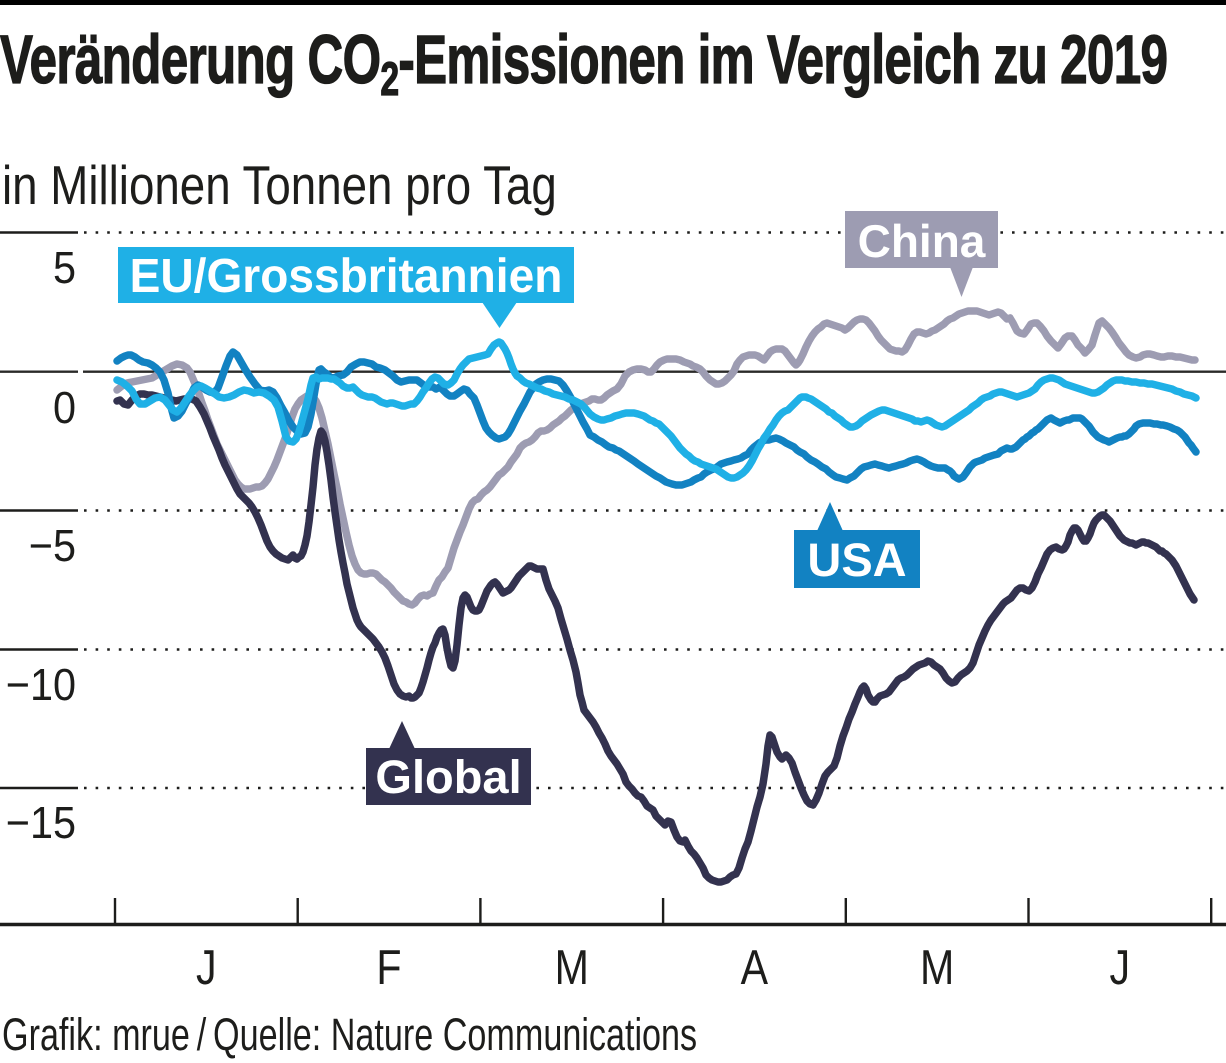  What do you see at coordinates (755, 968) in the screenshot?
I see `svg-text: A` at bounding box center [755, 968].